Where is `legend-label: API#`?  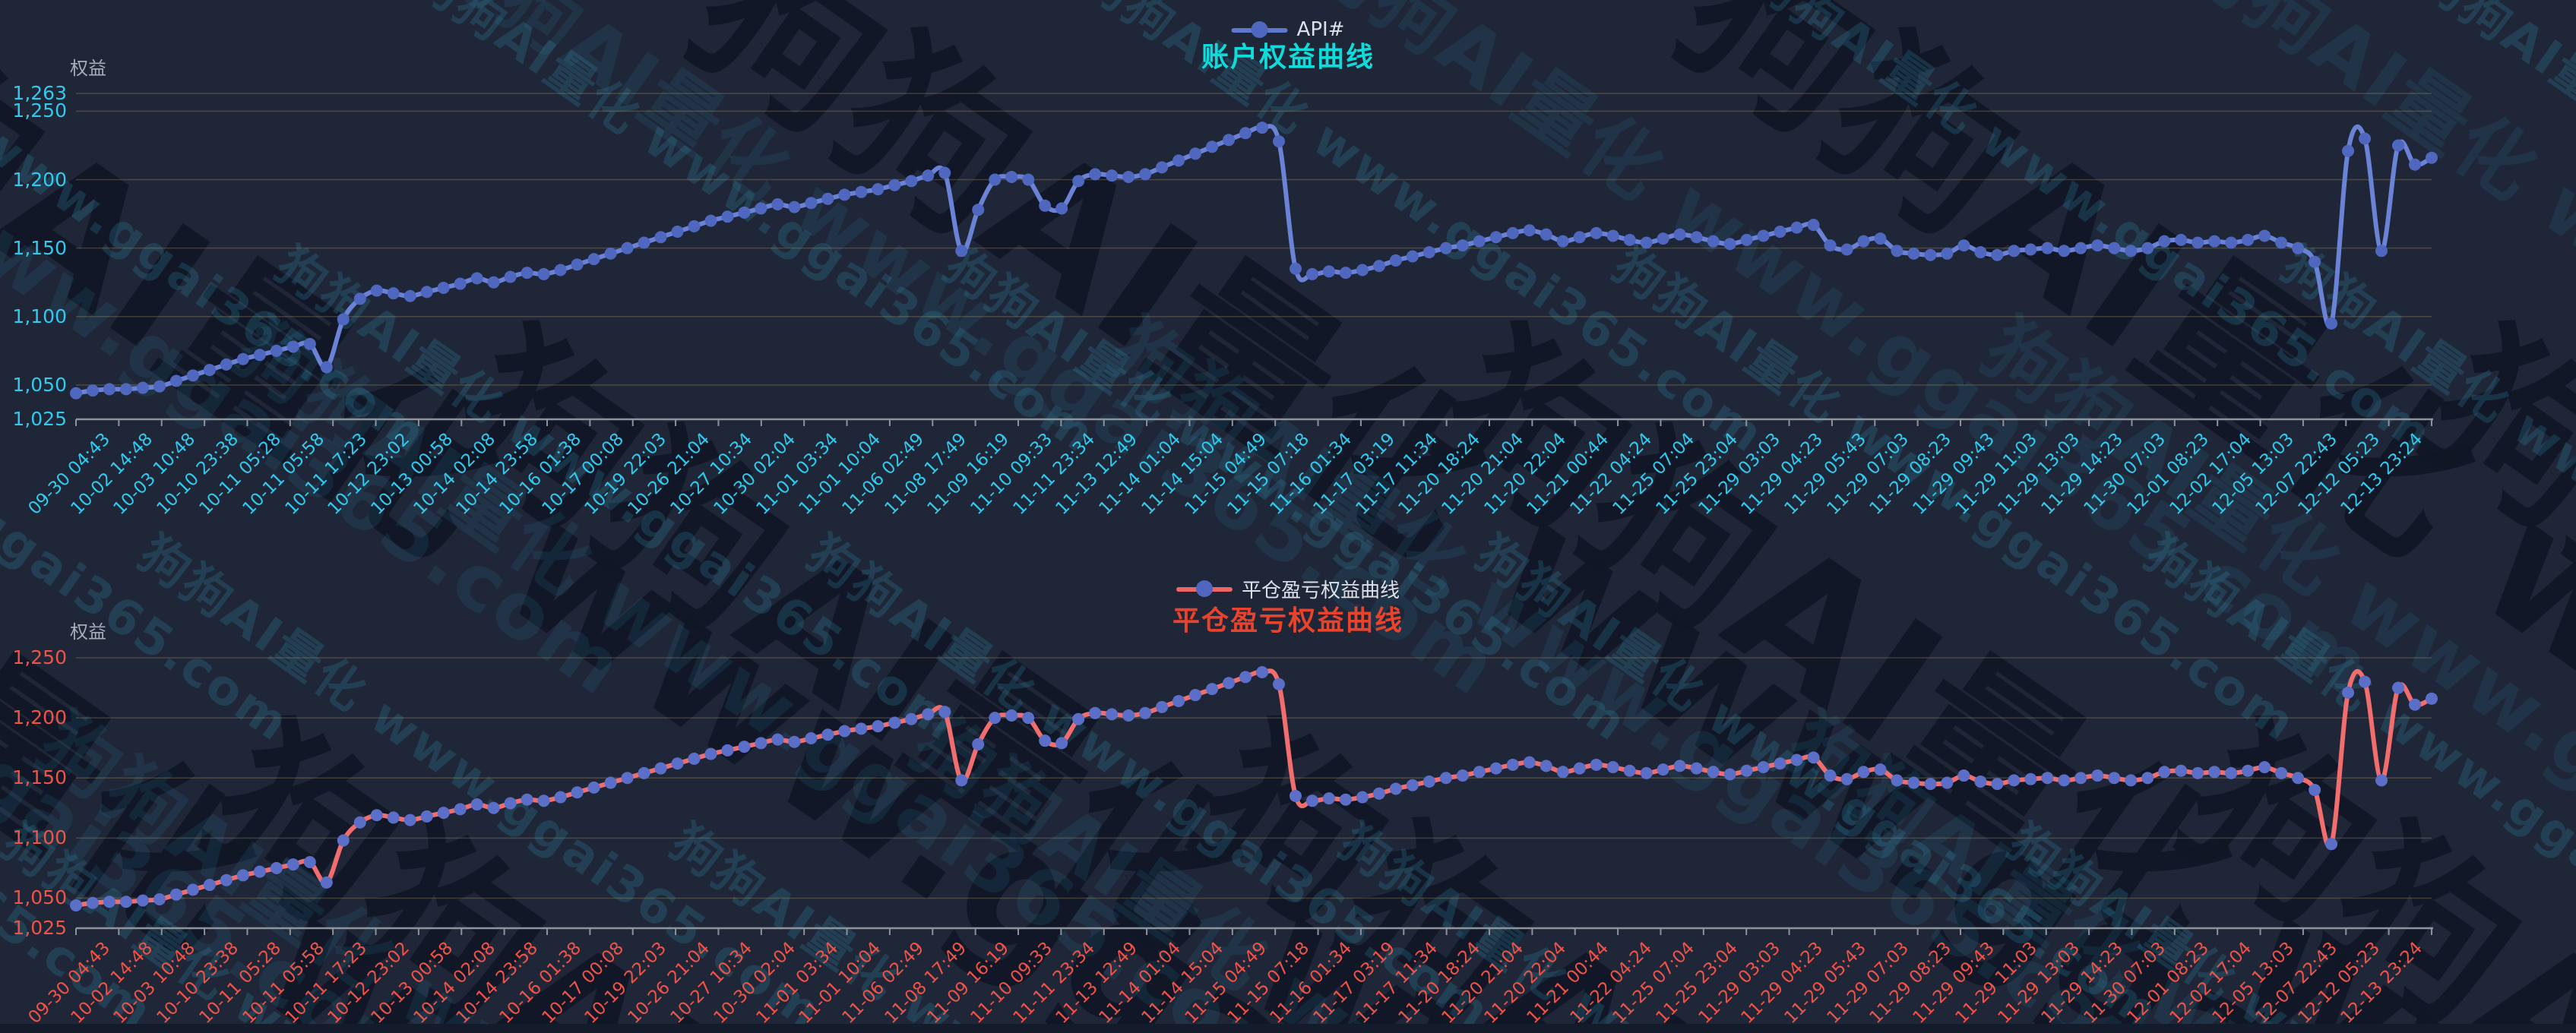 legend-label: API# is located at coordinates (1320, 29).